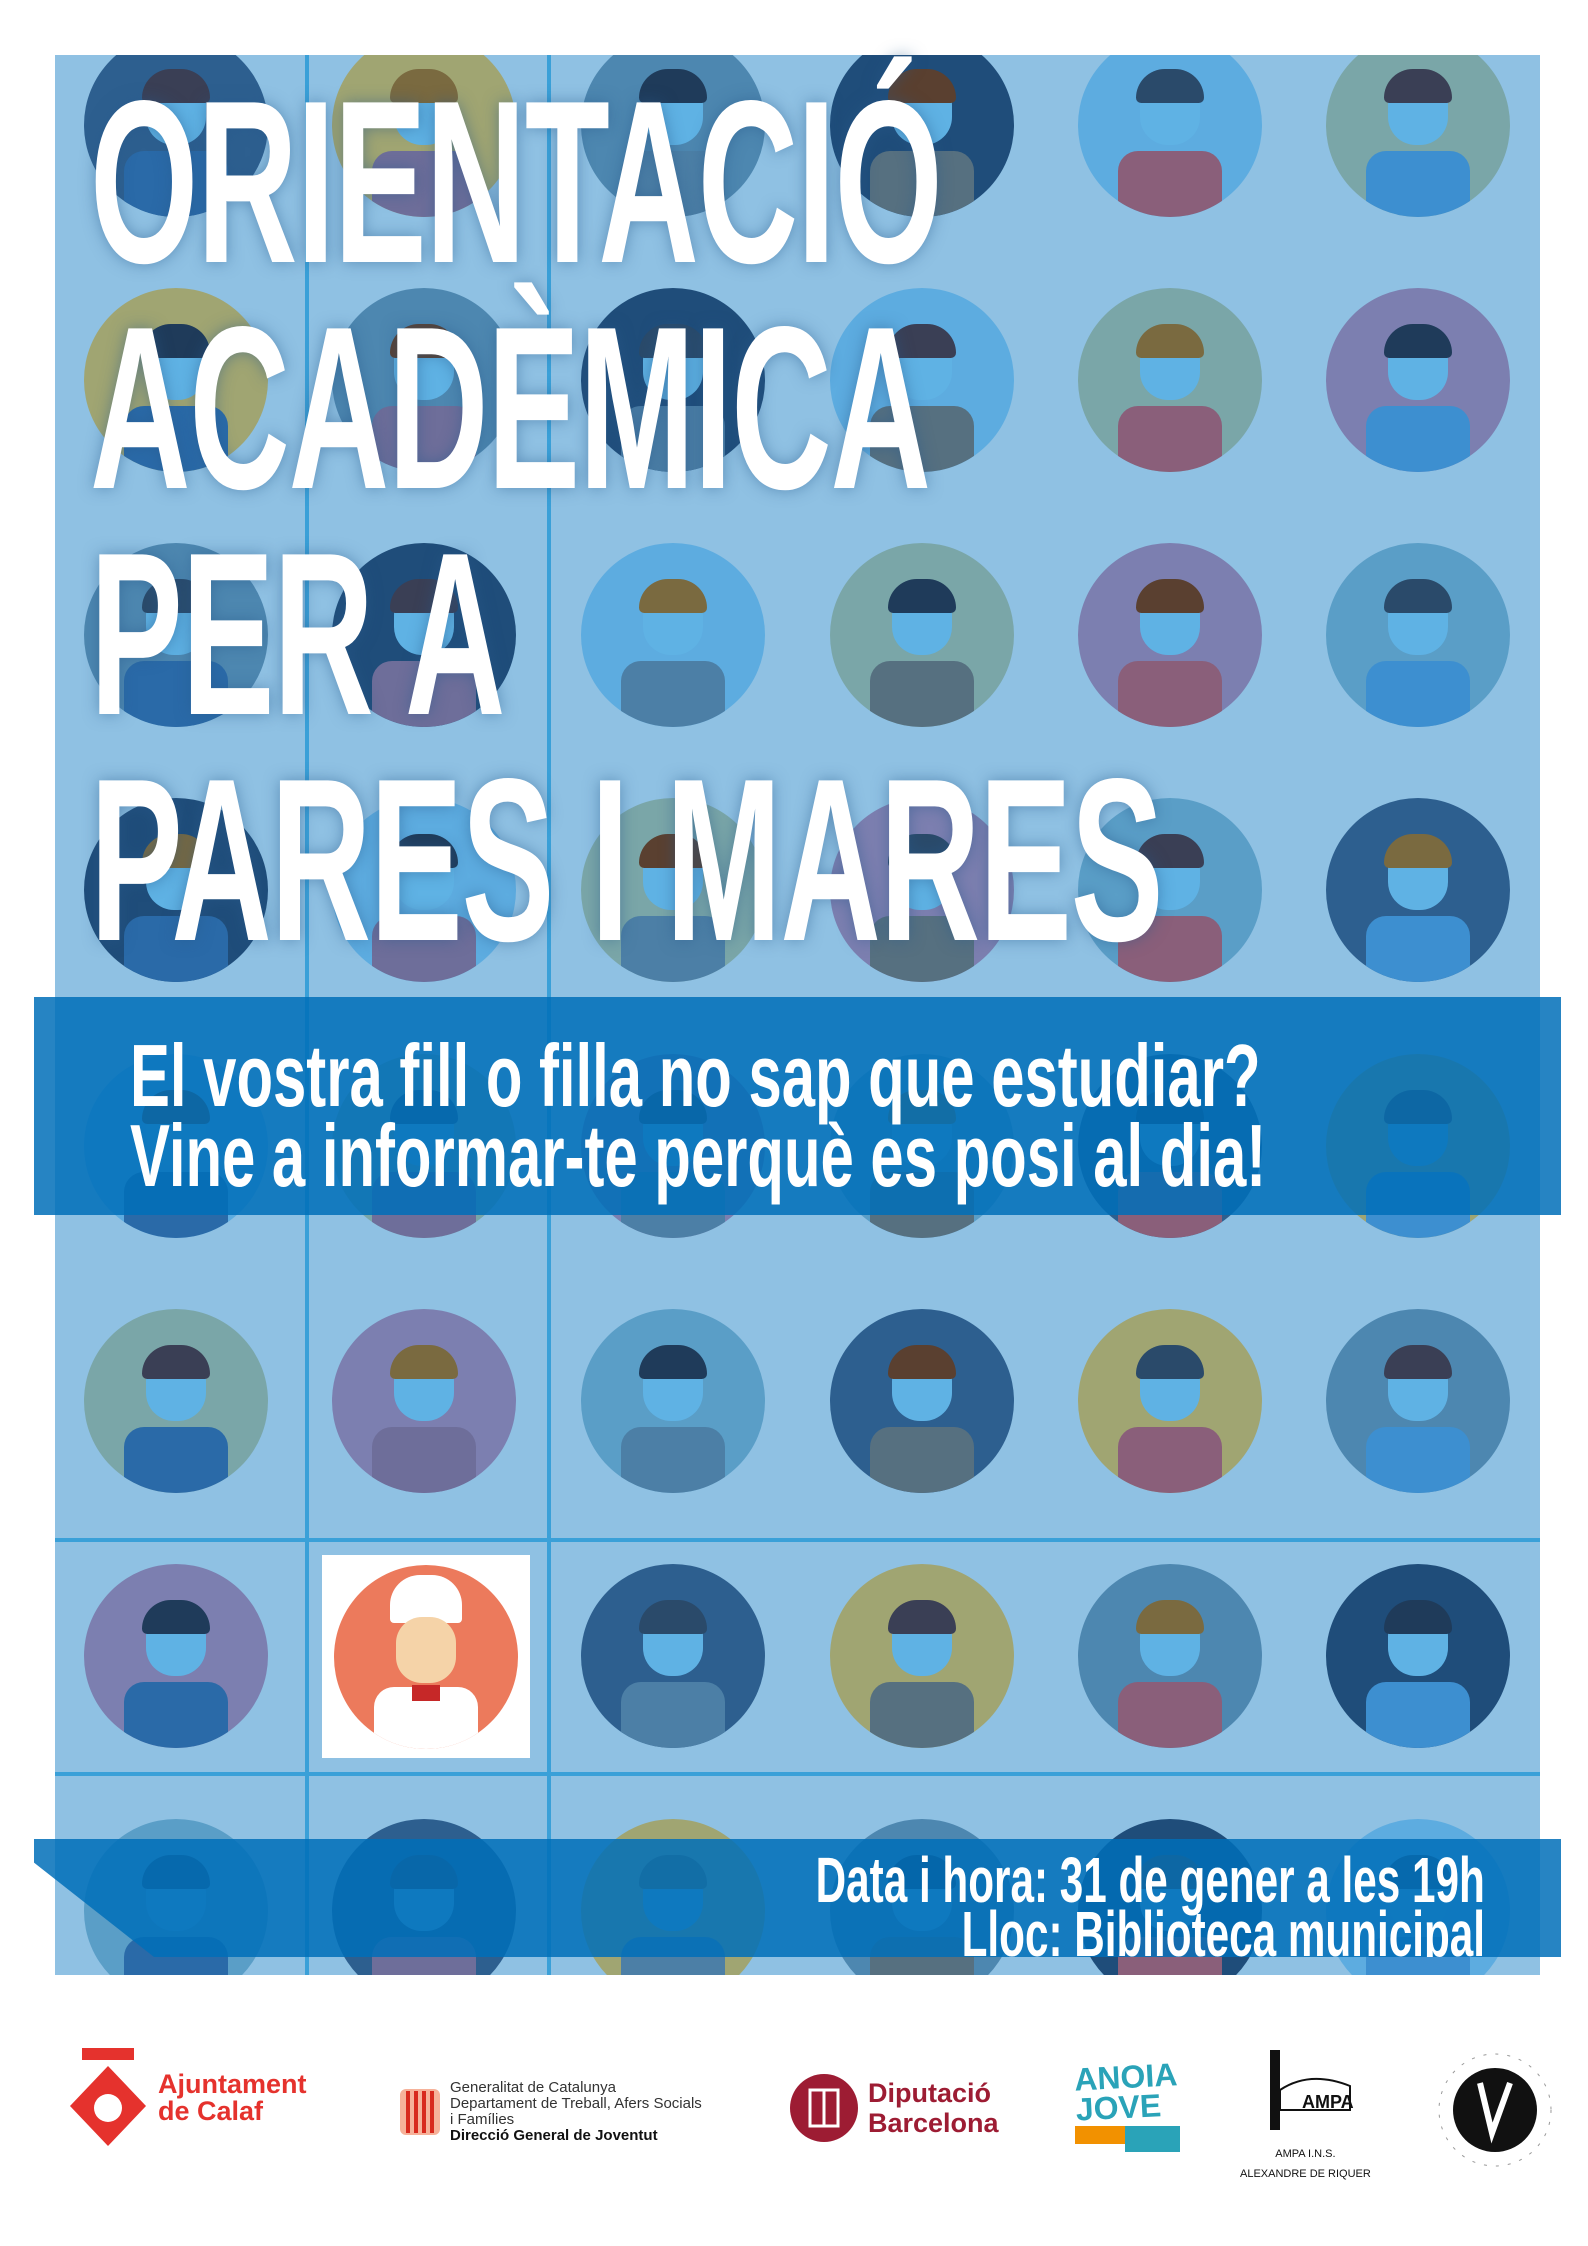 The image size is (1588, 2246). Describe the element at coordinates (533, 2087) in the screenshot. I see `logo-text: Generalitat de Catalunya` at that location.